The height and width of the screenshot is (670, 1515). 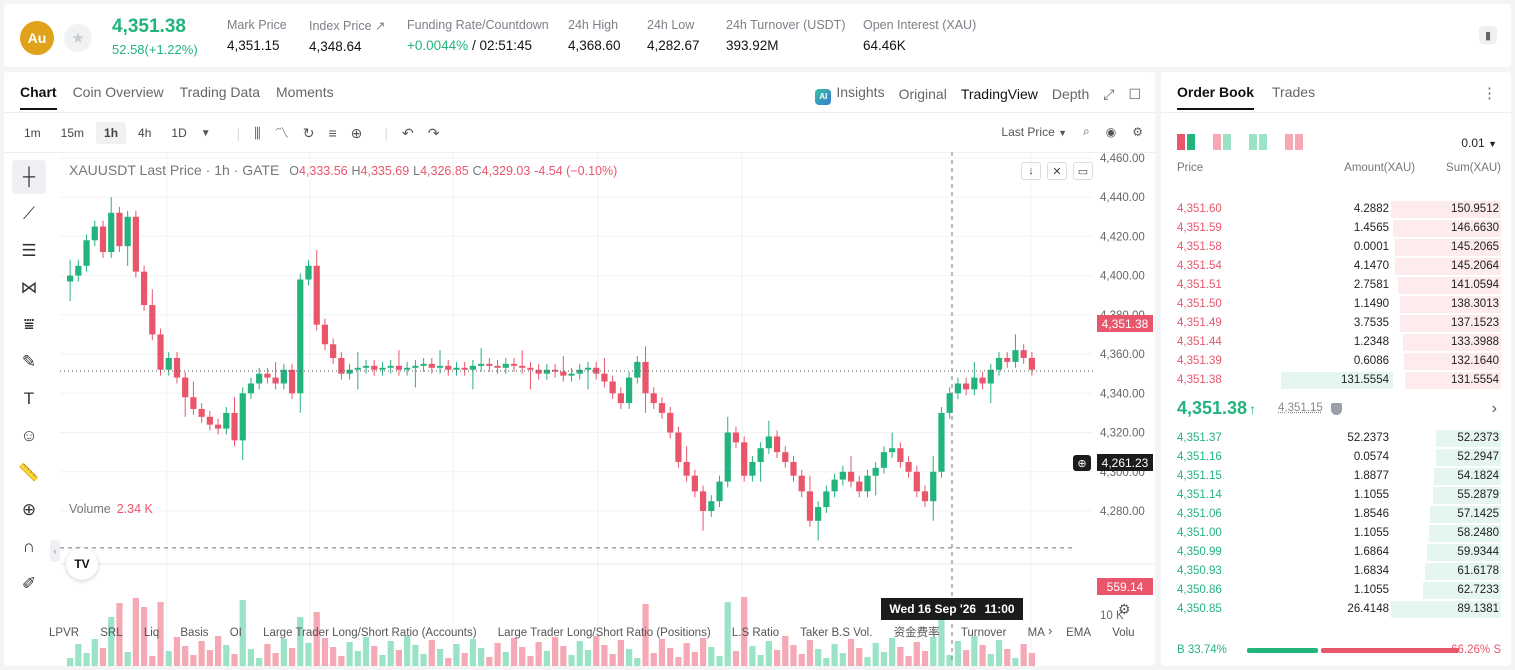 I want to click on ask-row: 4,351.44 1.2348 133.3988, so click(x=1336, y=342).